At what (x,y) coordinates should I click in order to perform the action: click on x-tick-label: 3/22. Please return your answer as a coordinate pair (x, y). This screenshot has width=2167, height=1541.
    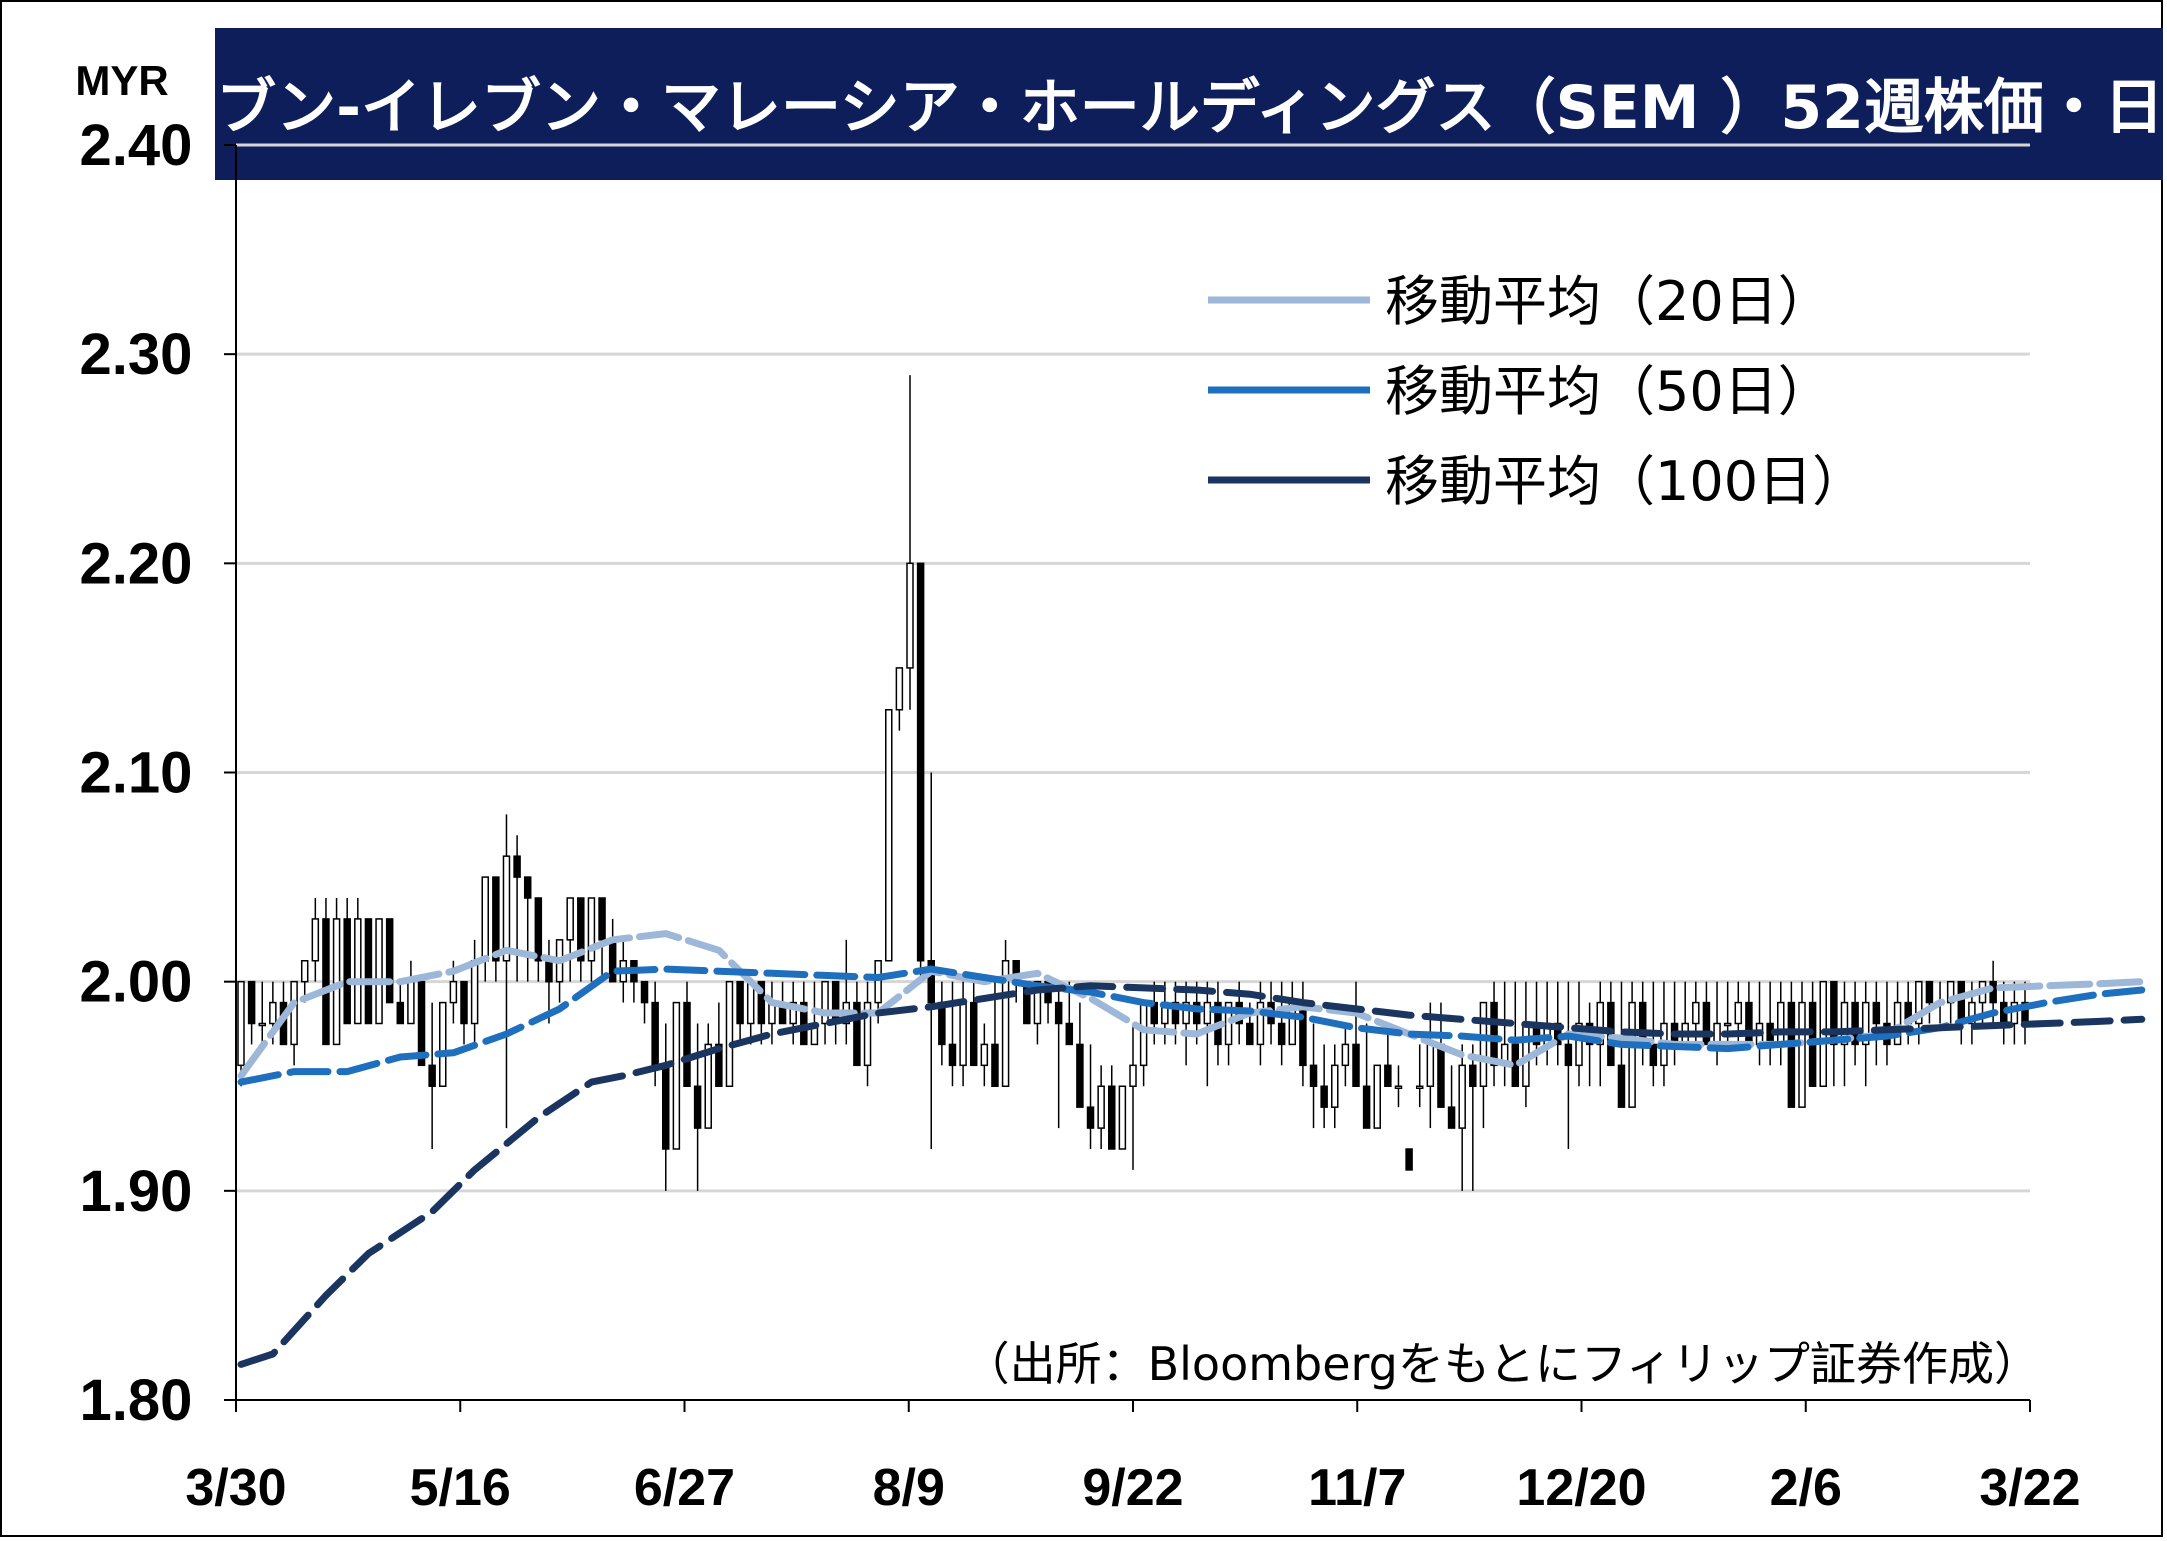
    Looking at the image, I should click on (2029, 1488).